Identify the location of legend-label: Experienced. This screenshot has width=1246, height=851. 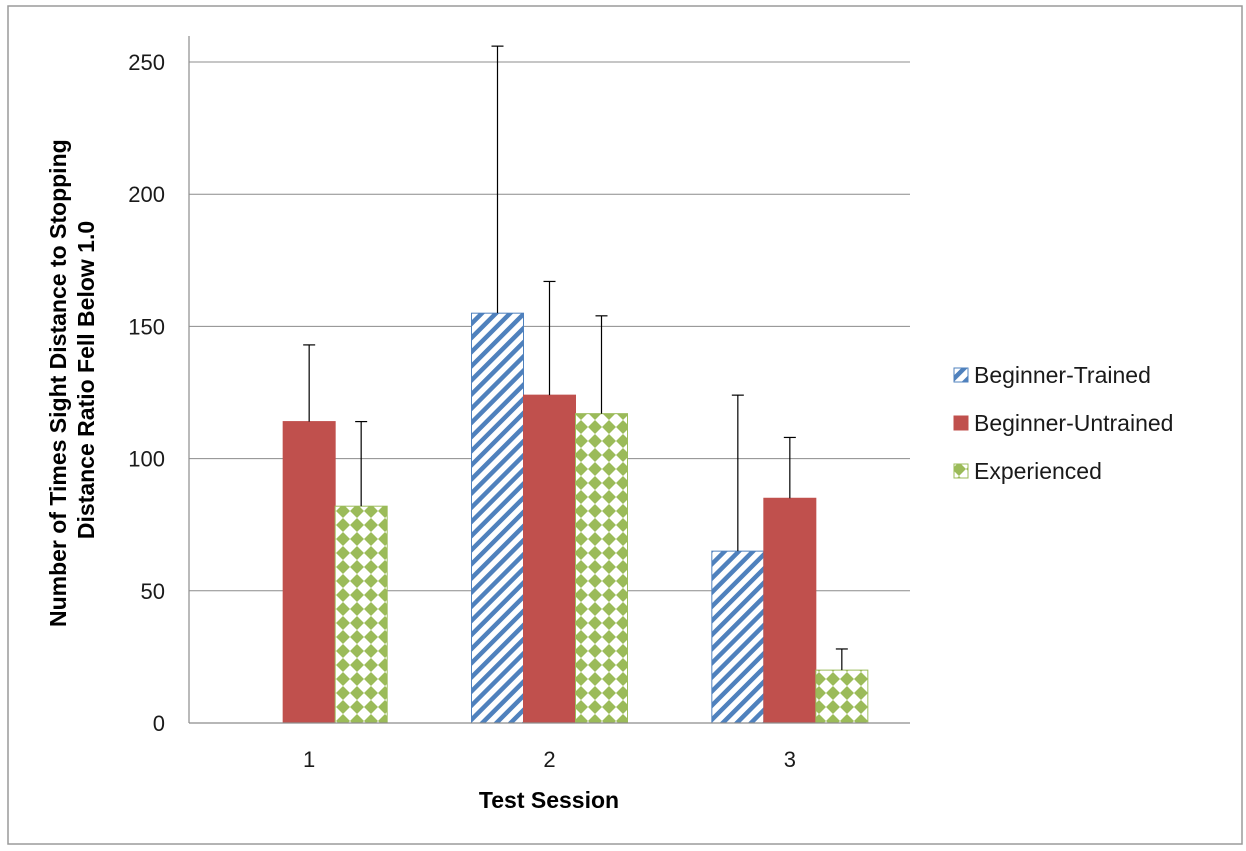
(1038, 471).